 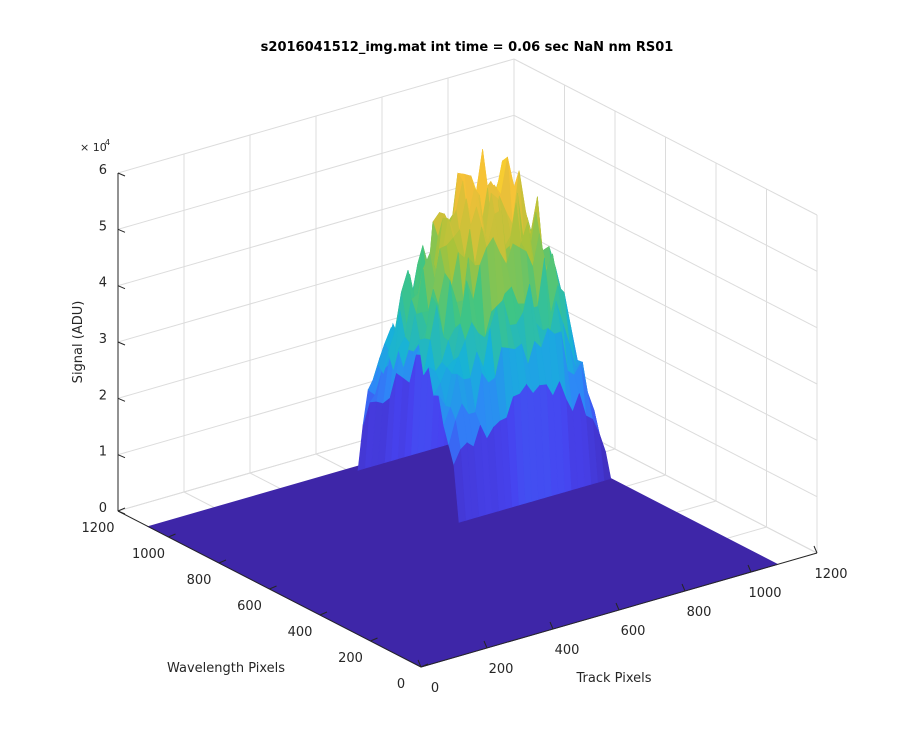 What do you see at coordinates (107, 142) in the screenshot?
I see `z-exponent-power: 4` at bounding box center [107, 142].